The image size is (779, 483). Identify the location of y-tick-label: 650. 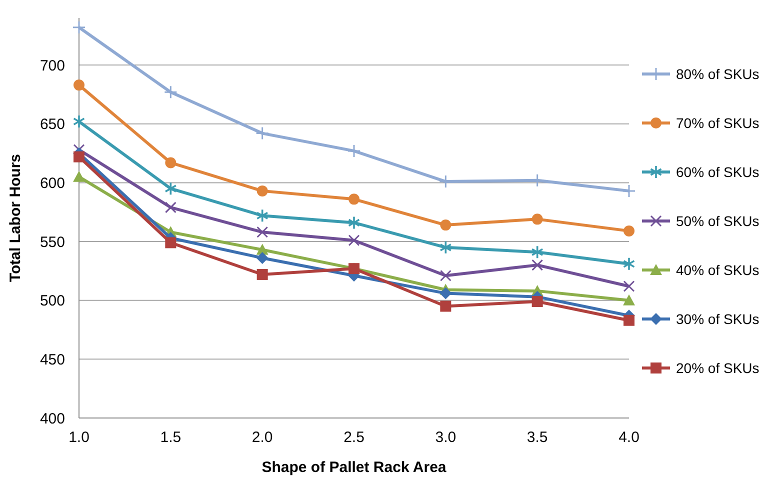
(52, 125).